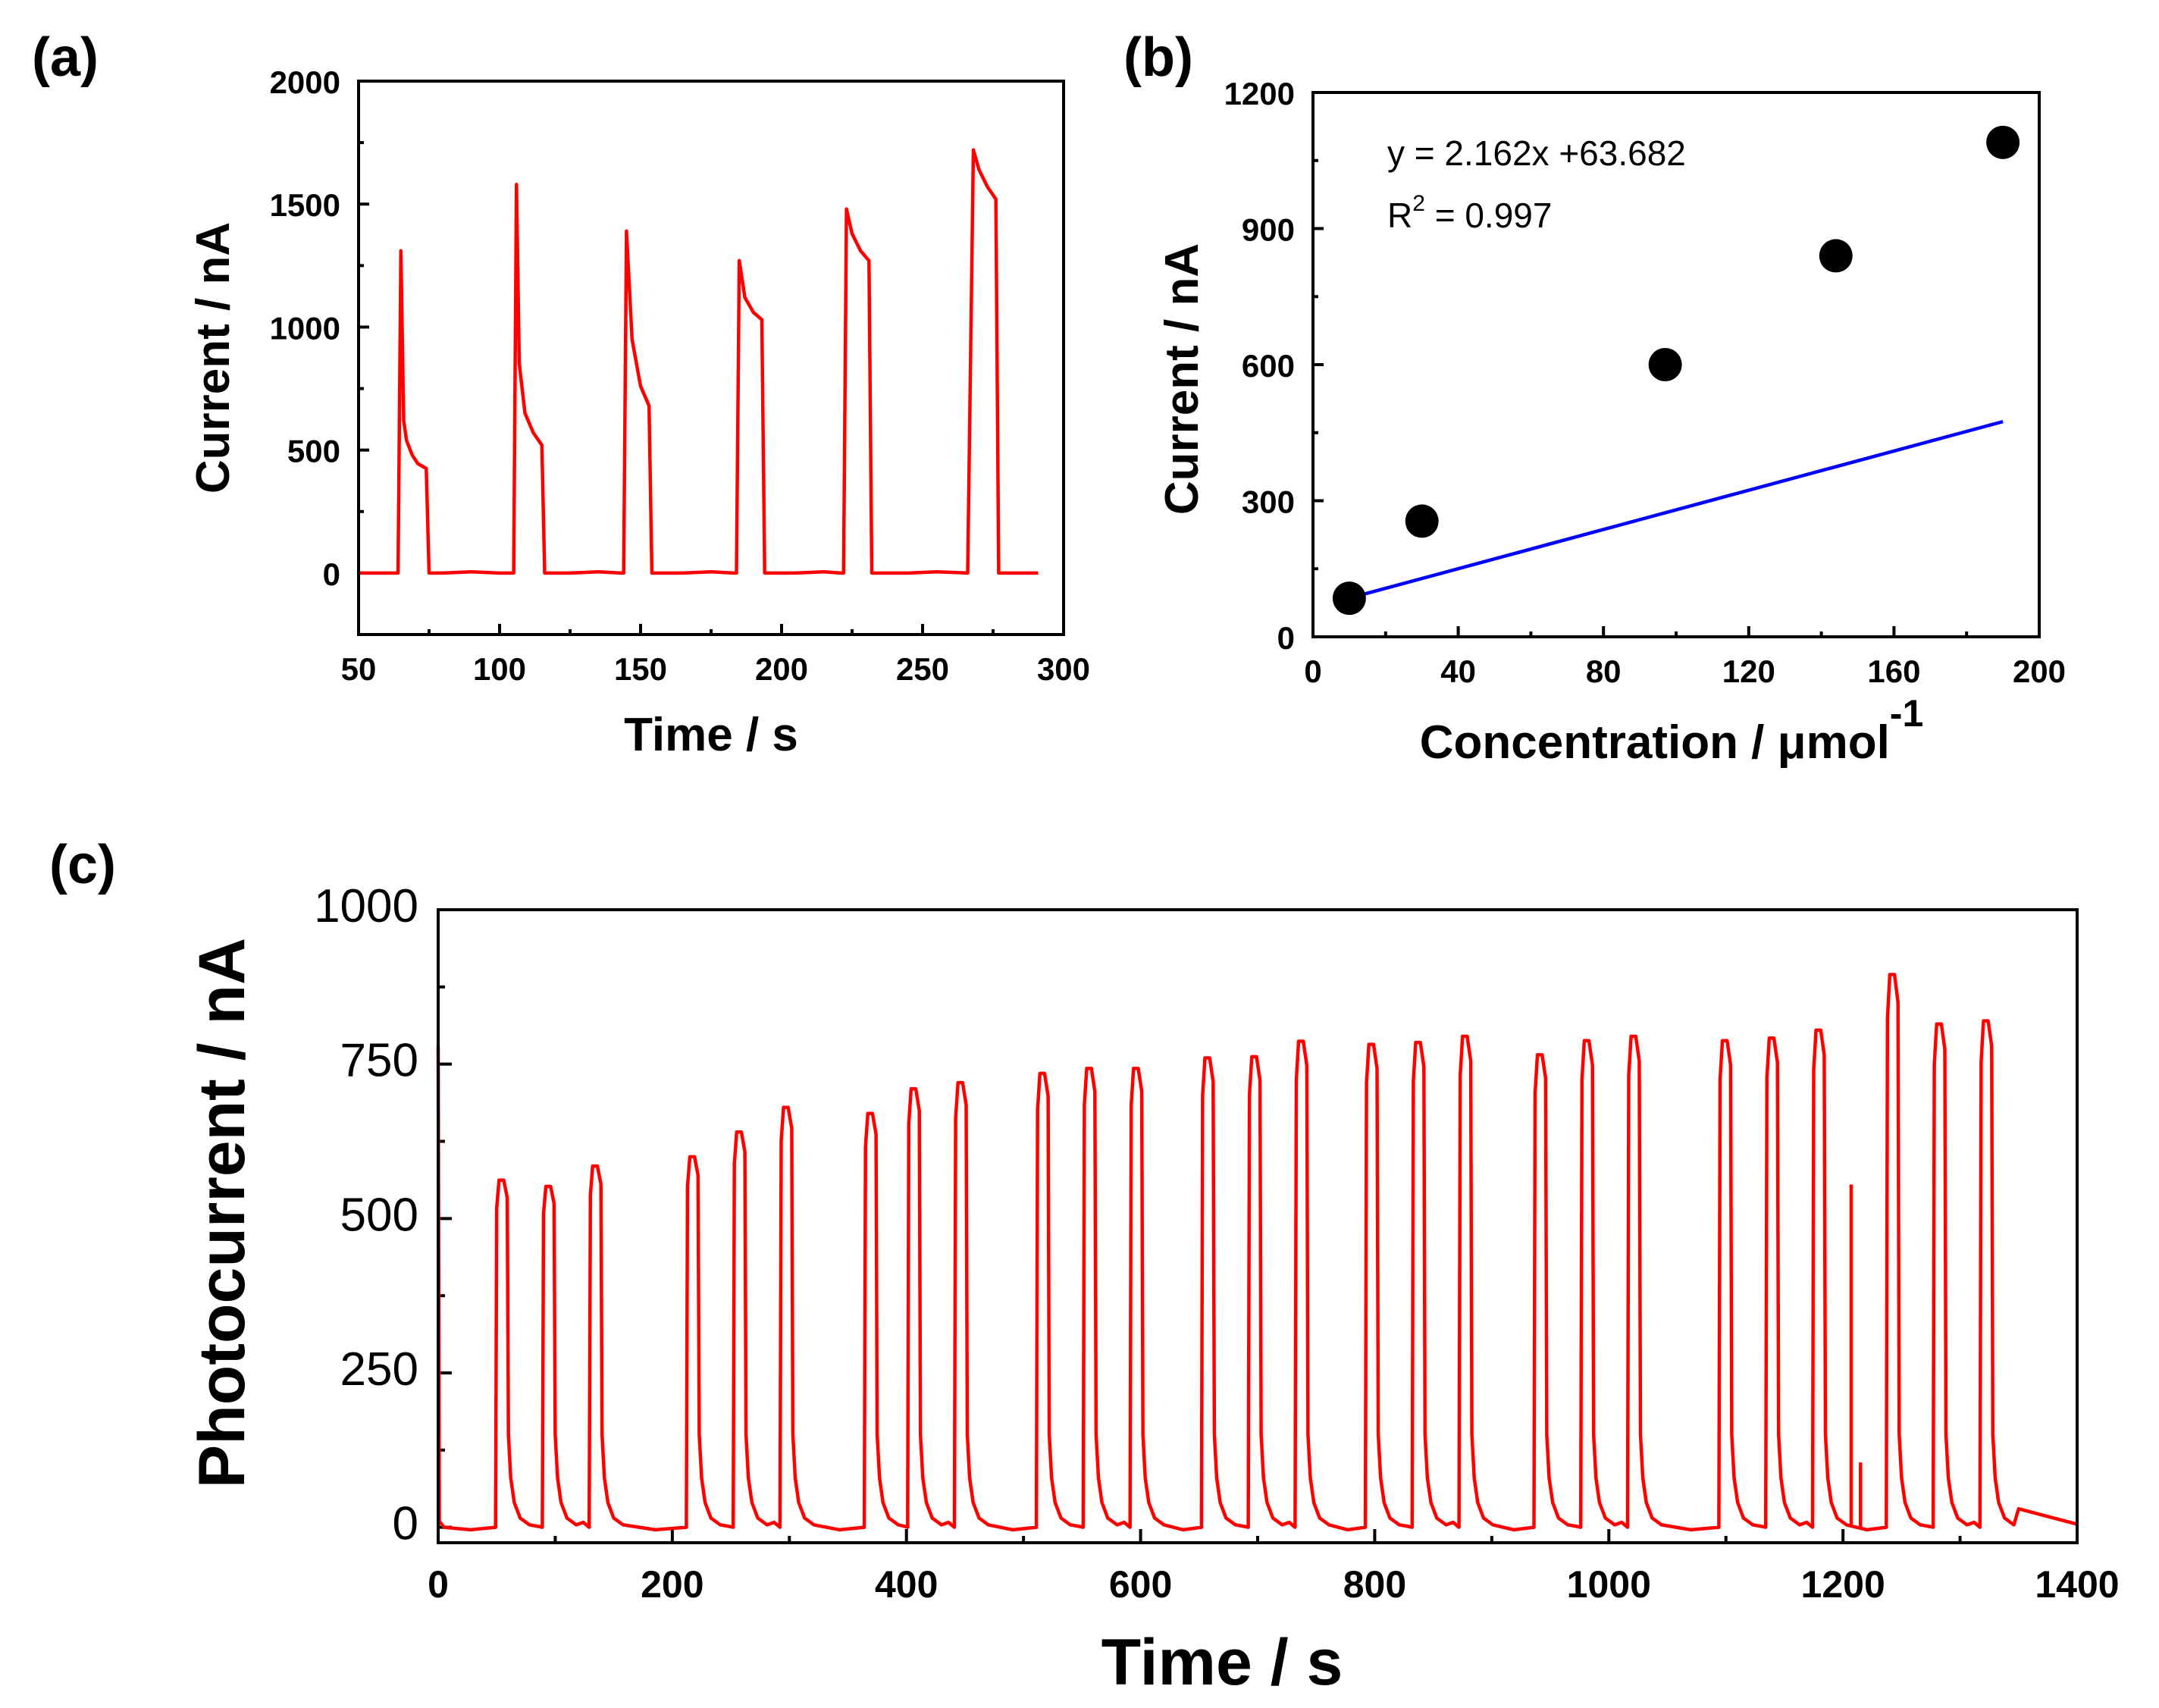 The height and width of the screenshot is (1708, 2159). What do you see at coordinates (65, 57) in the screenshot?
I see `panel-label-a: (a)` at bounding box center [65, 57].